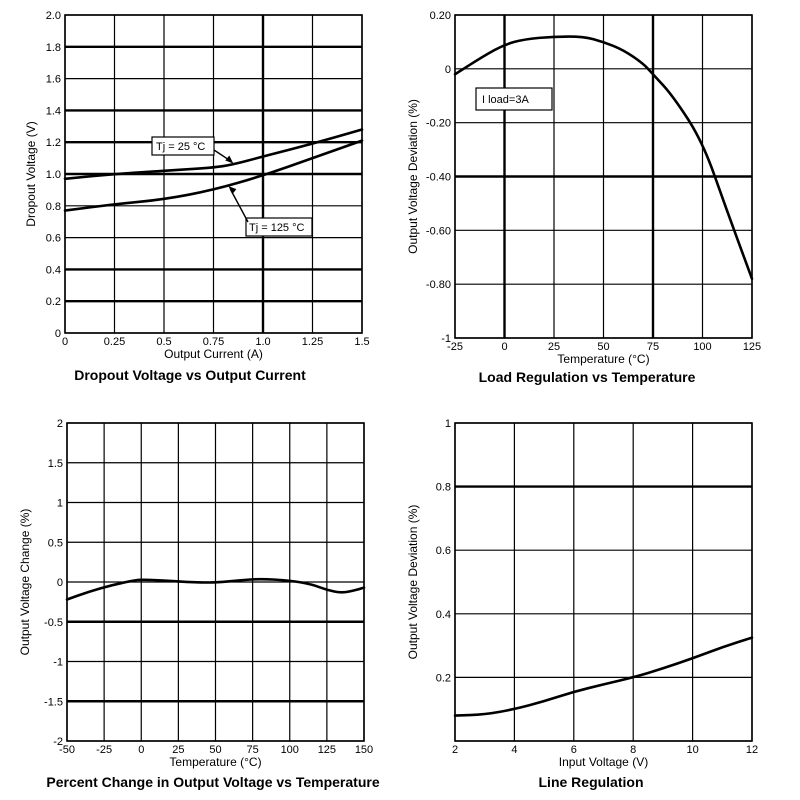  I want to click on y-tick-label: -0.80, so click(438, 285).